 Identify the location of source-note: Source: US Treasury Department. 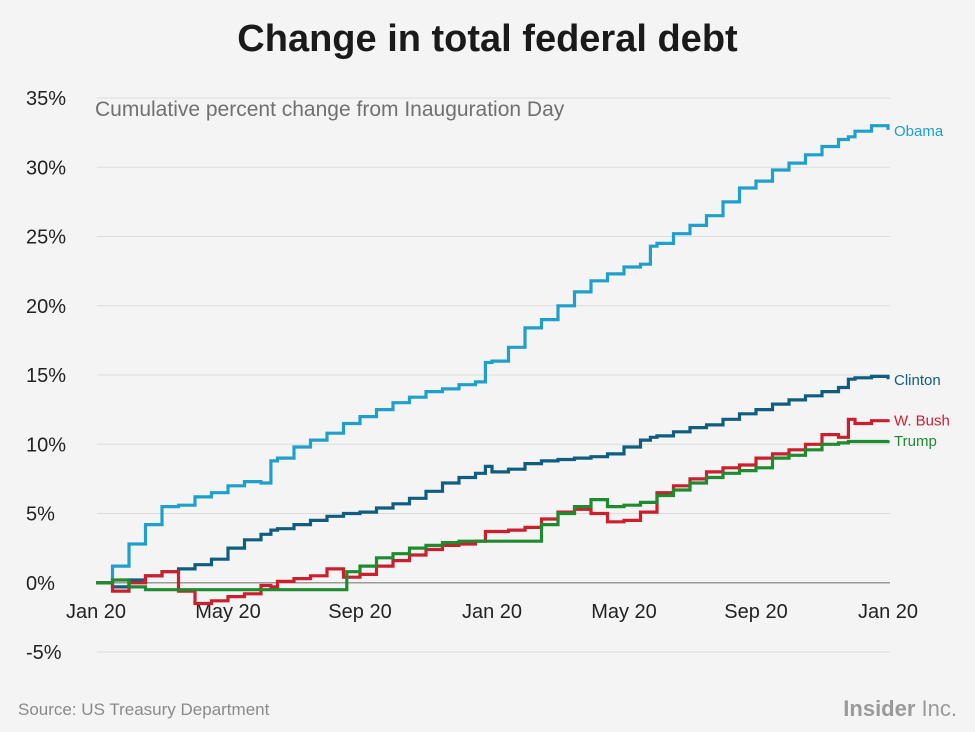
(144, 709).